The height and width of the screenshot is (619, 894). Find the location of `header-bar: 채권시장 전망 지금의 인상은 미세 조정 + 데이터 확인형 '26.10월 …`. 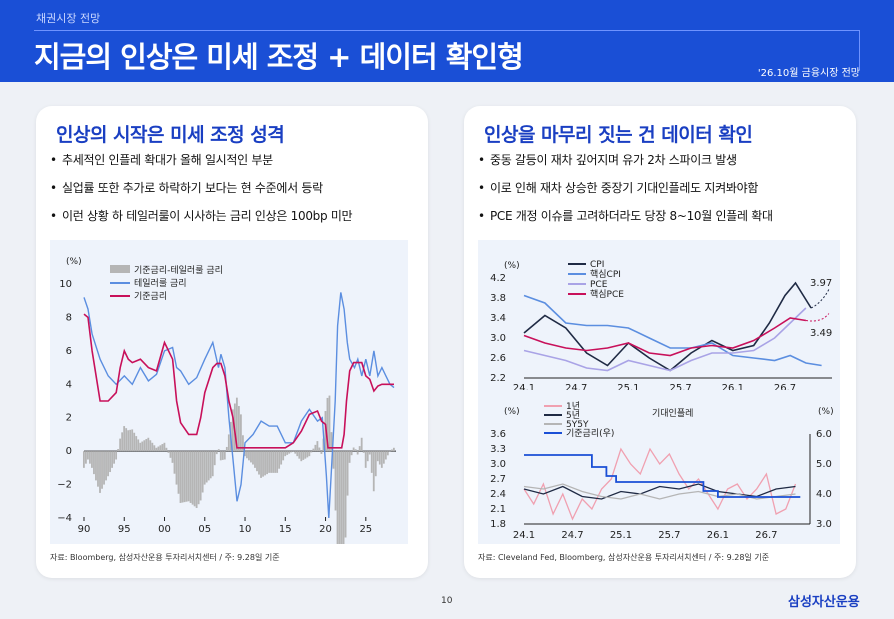

header-bar: 채권시장 전망 지금의 인상은 미세 조정 + 데이터 확인형 '26.10월 … is located at coordinates (447, 41).